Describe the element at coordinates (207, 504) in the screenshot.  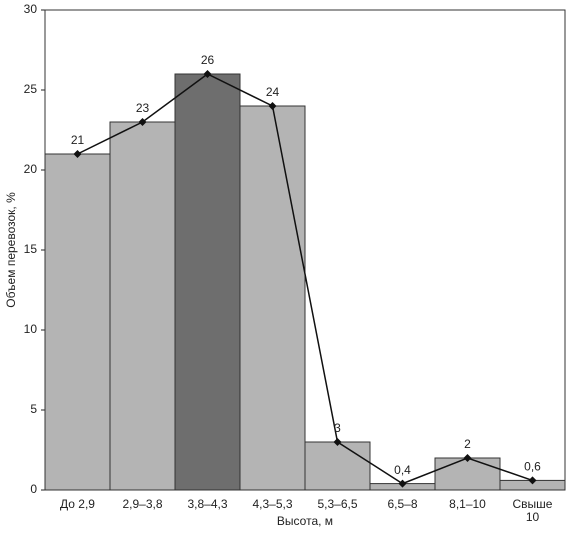
I see `x-tick-label: 3,8–4,3` at that location.